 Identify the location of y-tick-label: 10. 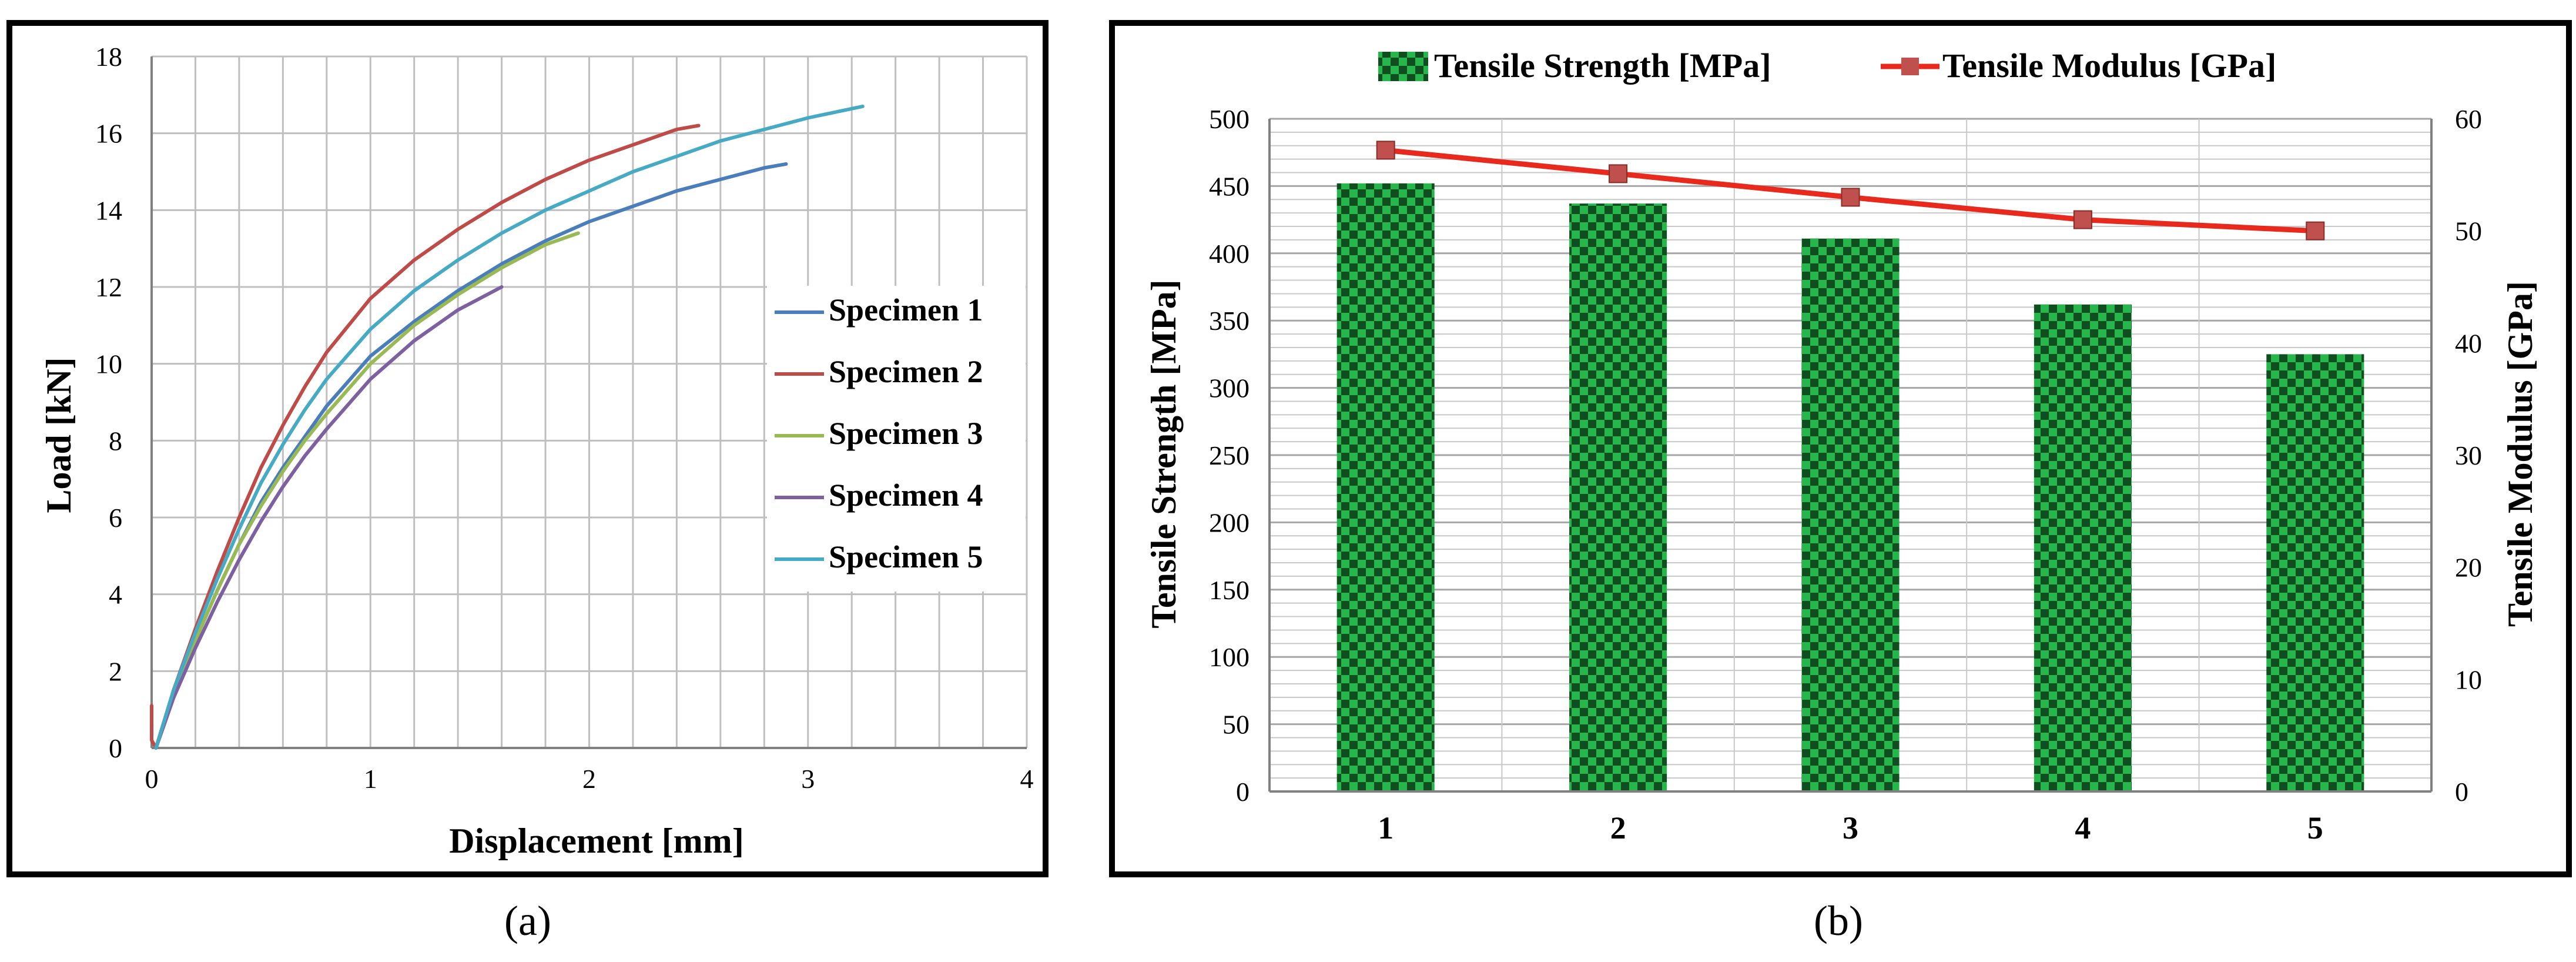
(108, 364).